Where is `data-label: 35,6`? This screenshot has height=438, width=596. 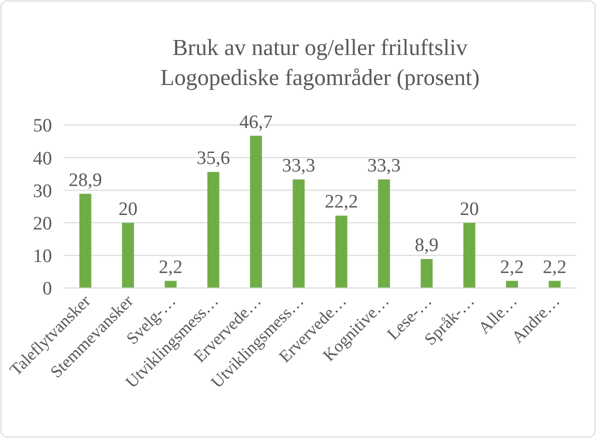
data-label: 35,6 is located at coordinates (213, 158).